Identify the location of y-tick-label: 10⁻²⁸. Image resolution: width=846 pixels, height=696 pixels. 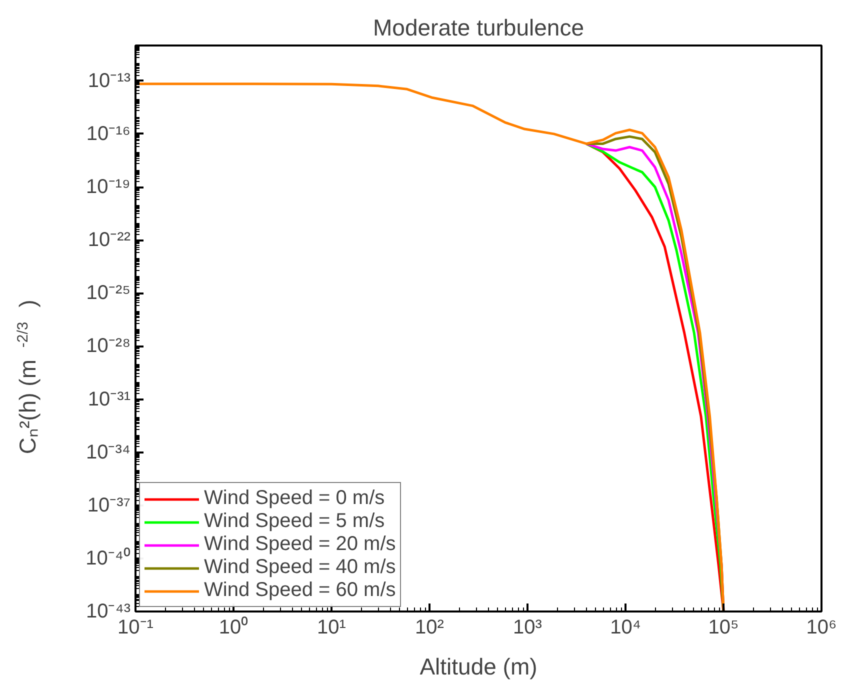
(108, 346).